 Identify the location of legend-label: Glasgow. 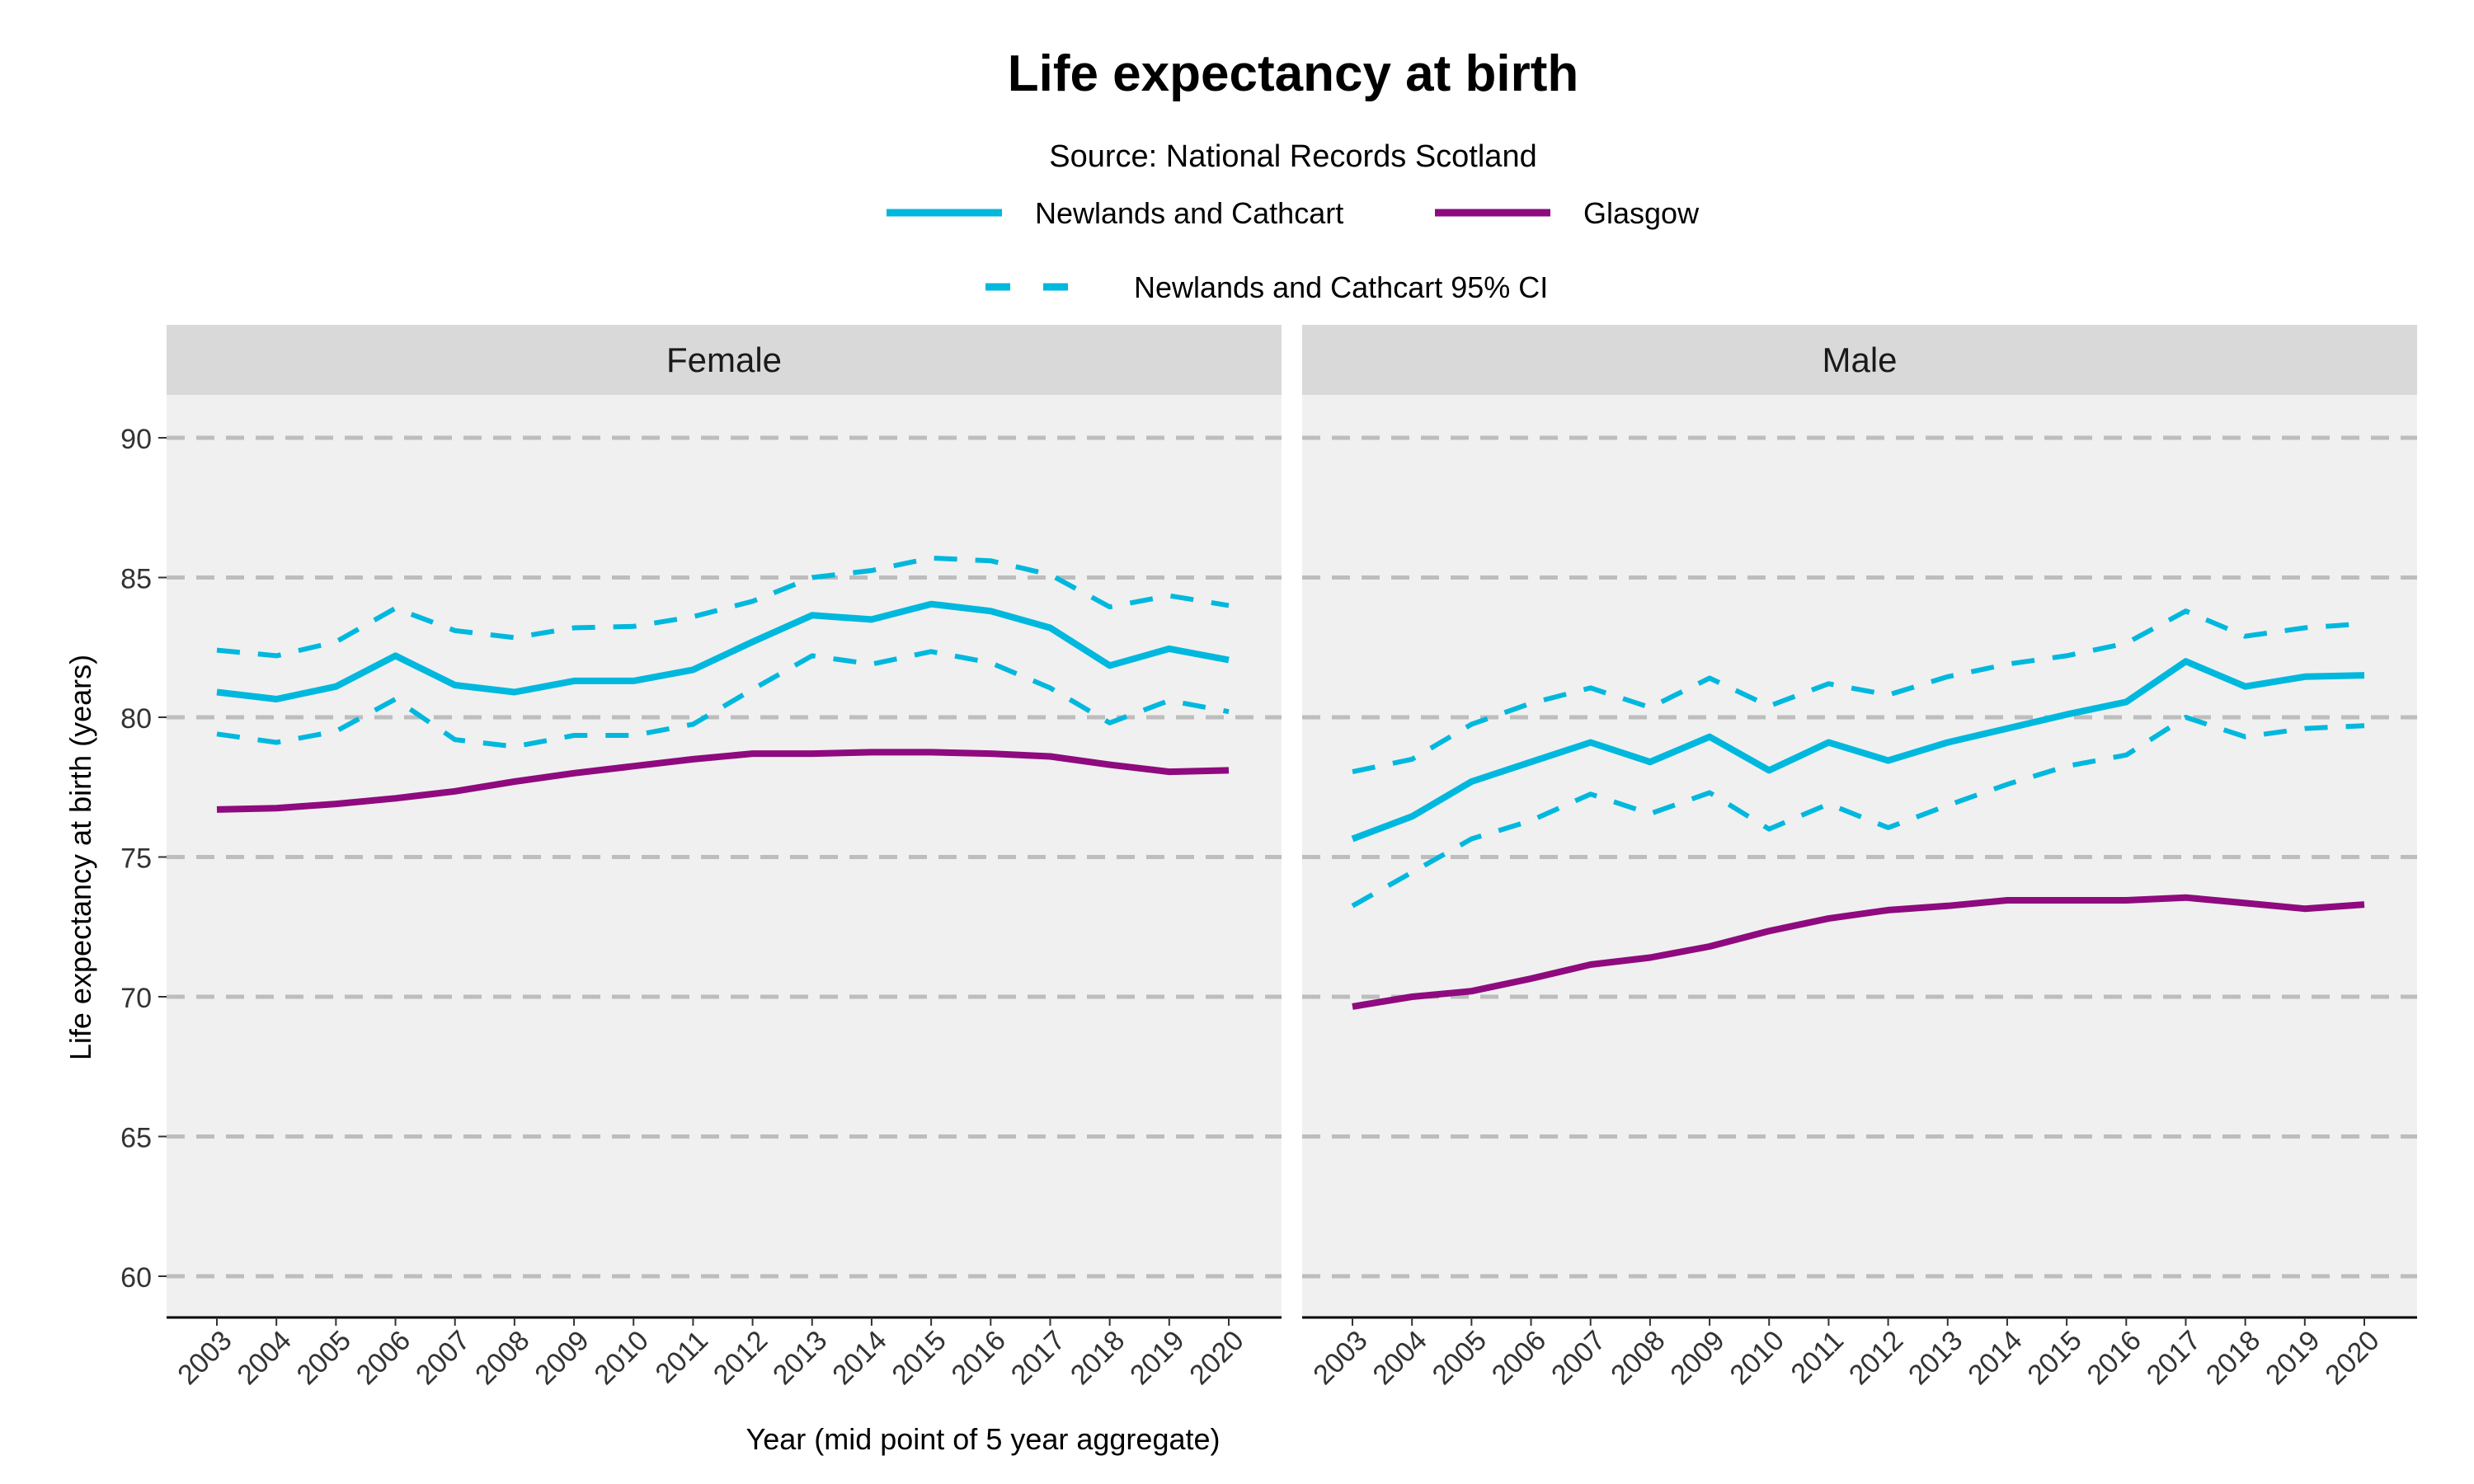
(1641, 213).